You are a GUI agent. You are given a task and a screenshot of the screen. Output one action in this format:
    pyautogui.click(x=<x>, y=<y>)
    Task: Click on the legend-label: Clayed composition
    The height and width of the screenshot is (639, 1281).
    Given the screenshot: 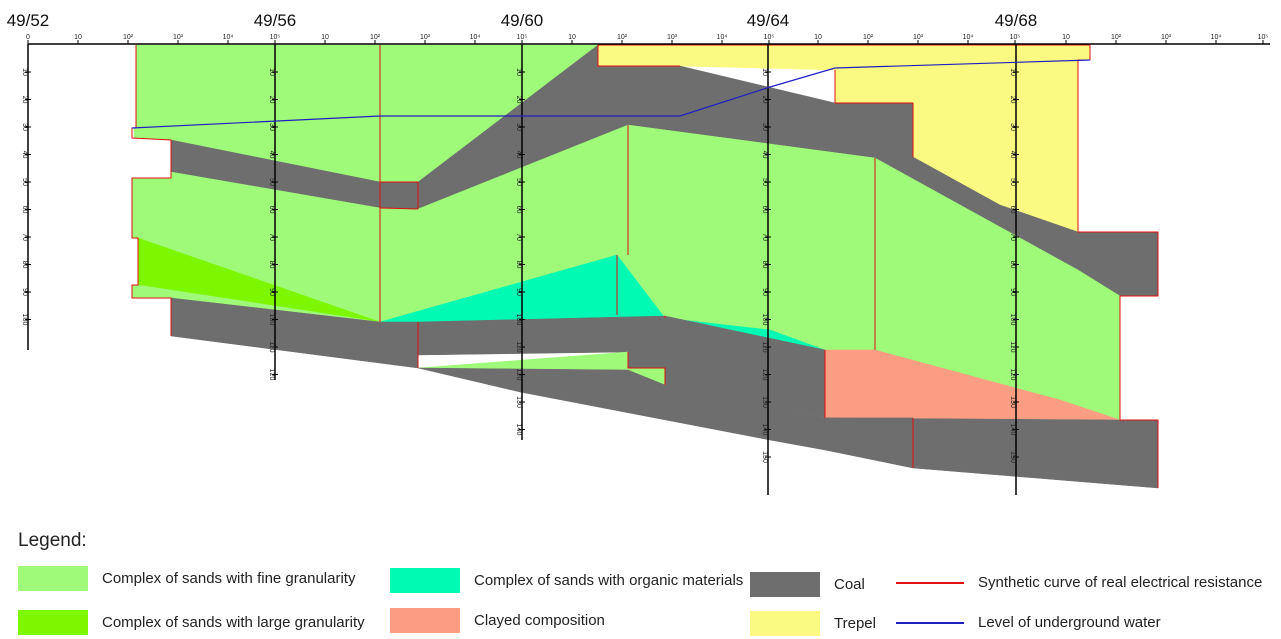 What is the action you would take?
    pyautogui.click(x=539, y=620)
    